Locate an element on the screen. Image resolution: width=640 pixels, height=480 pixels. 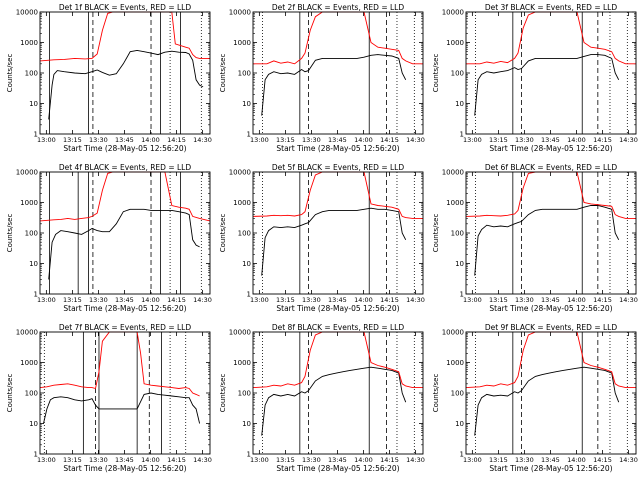
chart-title: Det 9f BLACK = Events, RED = LLD is located at coordinates (551, 327).